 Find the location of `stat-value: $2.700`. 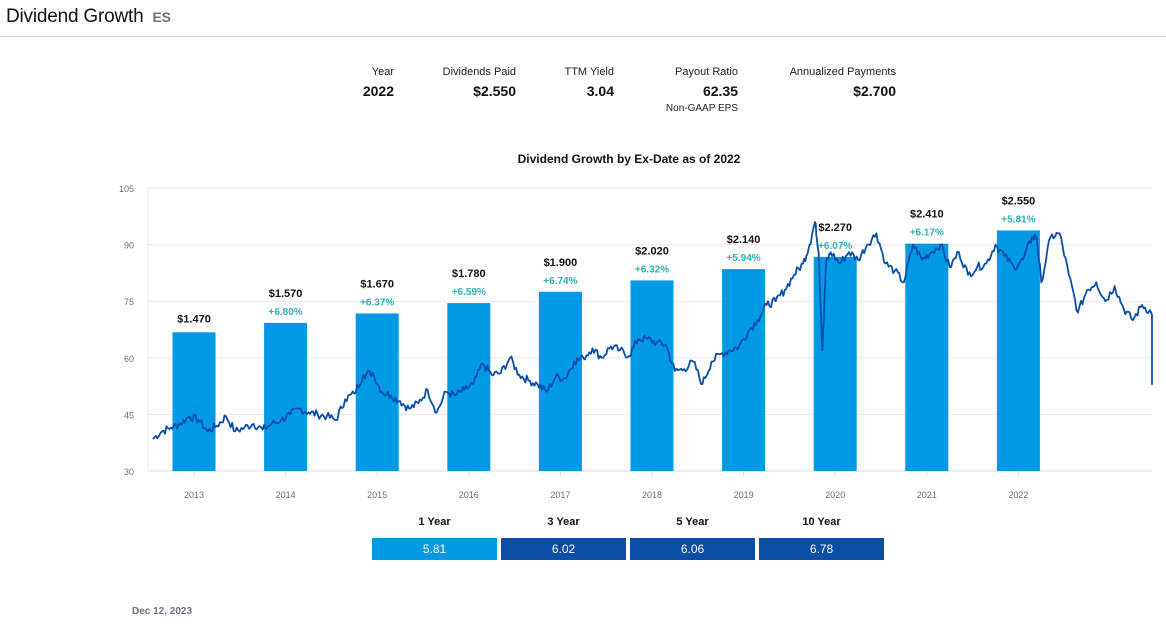

stat-value: $2.700 is located at coordinates (874, 91).